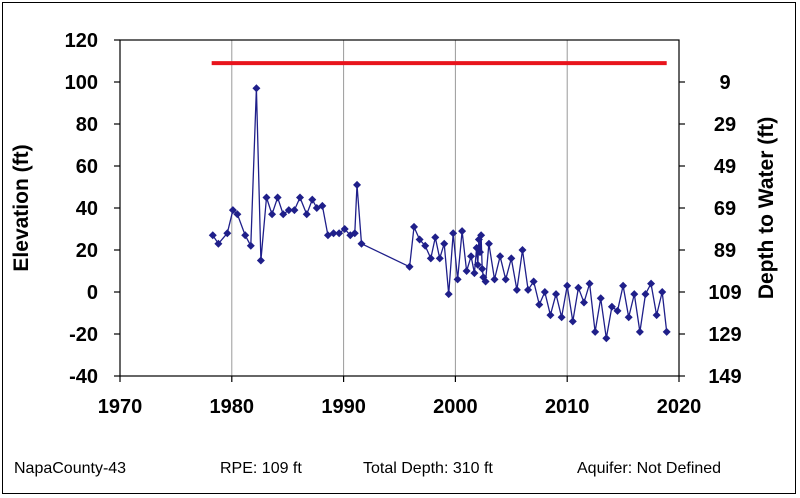  Describe the element at coordinates (21, 207) in the screenshot. I see `y-axis-title: Elevation (ft)` at that location.